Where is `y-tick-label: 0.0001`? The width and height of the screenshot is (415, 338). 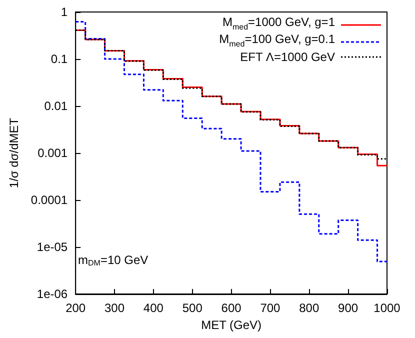
y-tick-label: 0.0001 is located at coordinates (49, 200).